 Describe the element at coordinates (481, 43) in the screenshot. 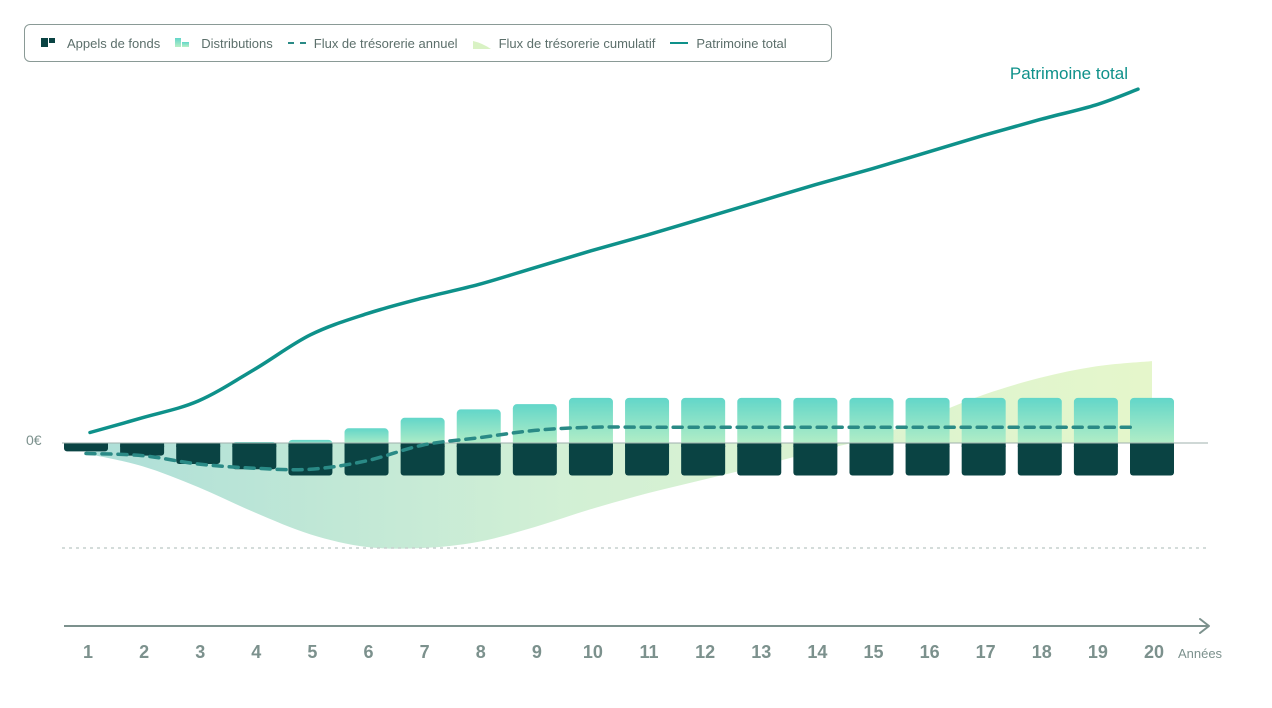

I see `cumulative-legend-icon` at that location.